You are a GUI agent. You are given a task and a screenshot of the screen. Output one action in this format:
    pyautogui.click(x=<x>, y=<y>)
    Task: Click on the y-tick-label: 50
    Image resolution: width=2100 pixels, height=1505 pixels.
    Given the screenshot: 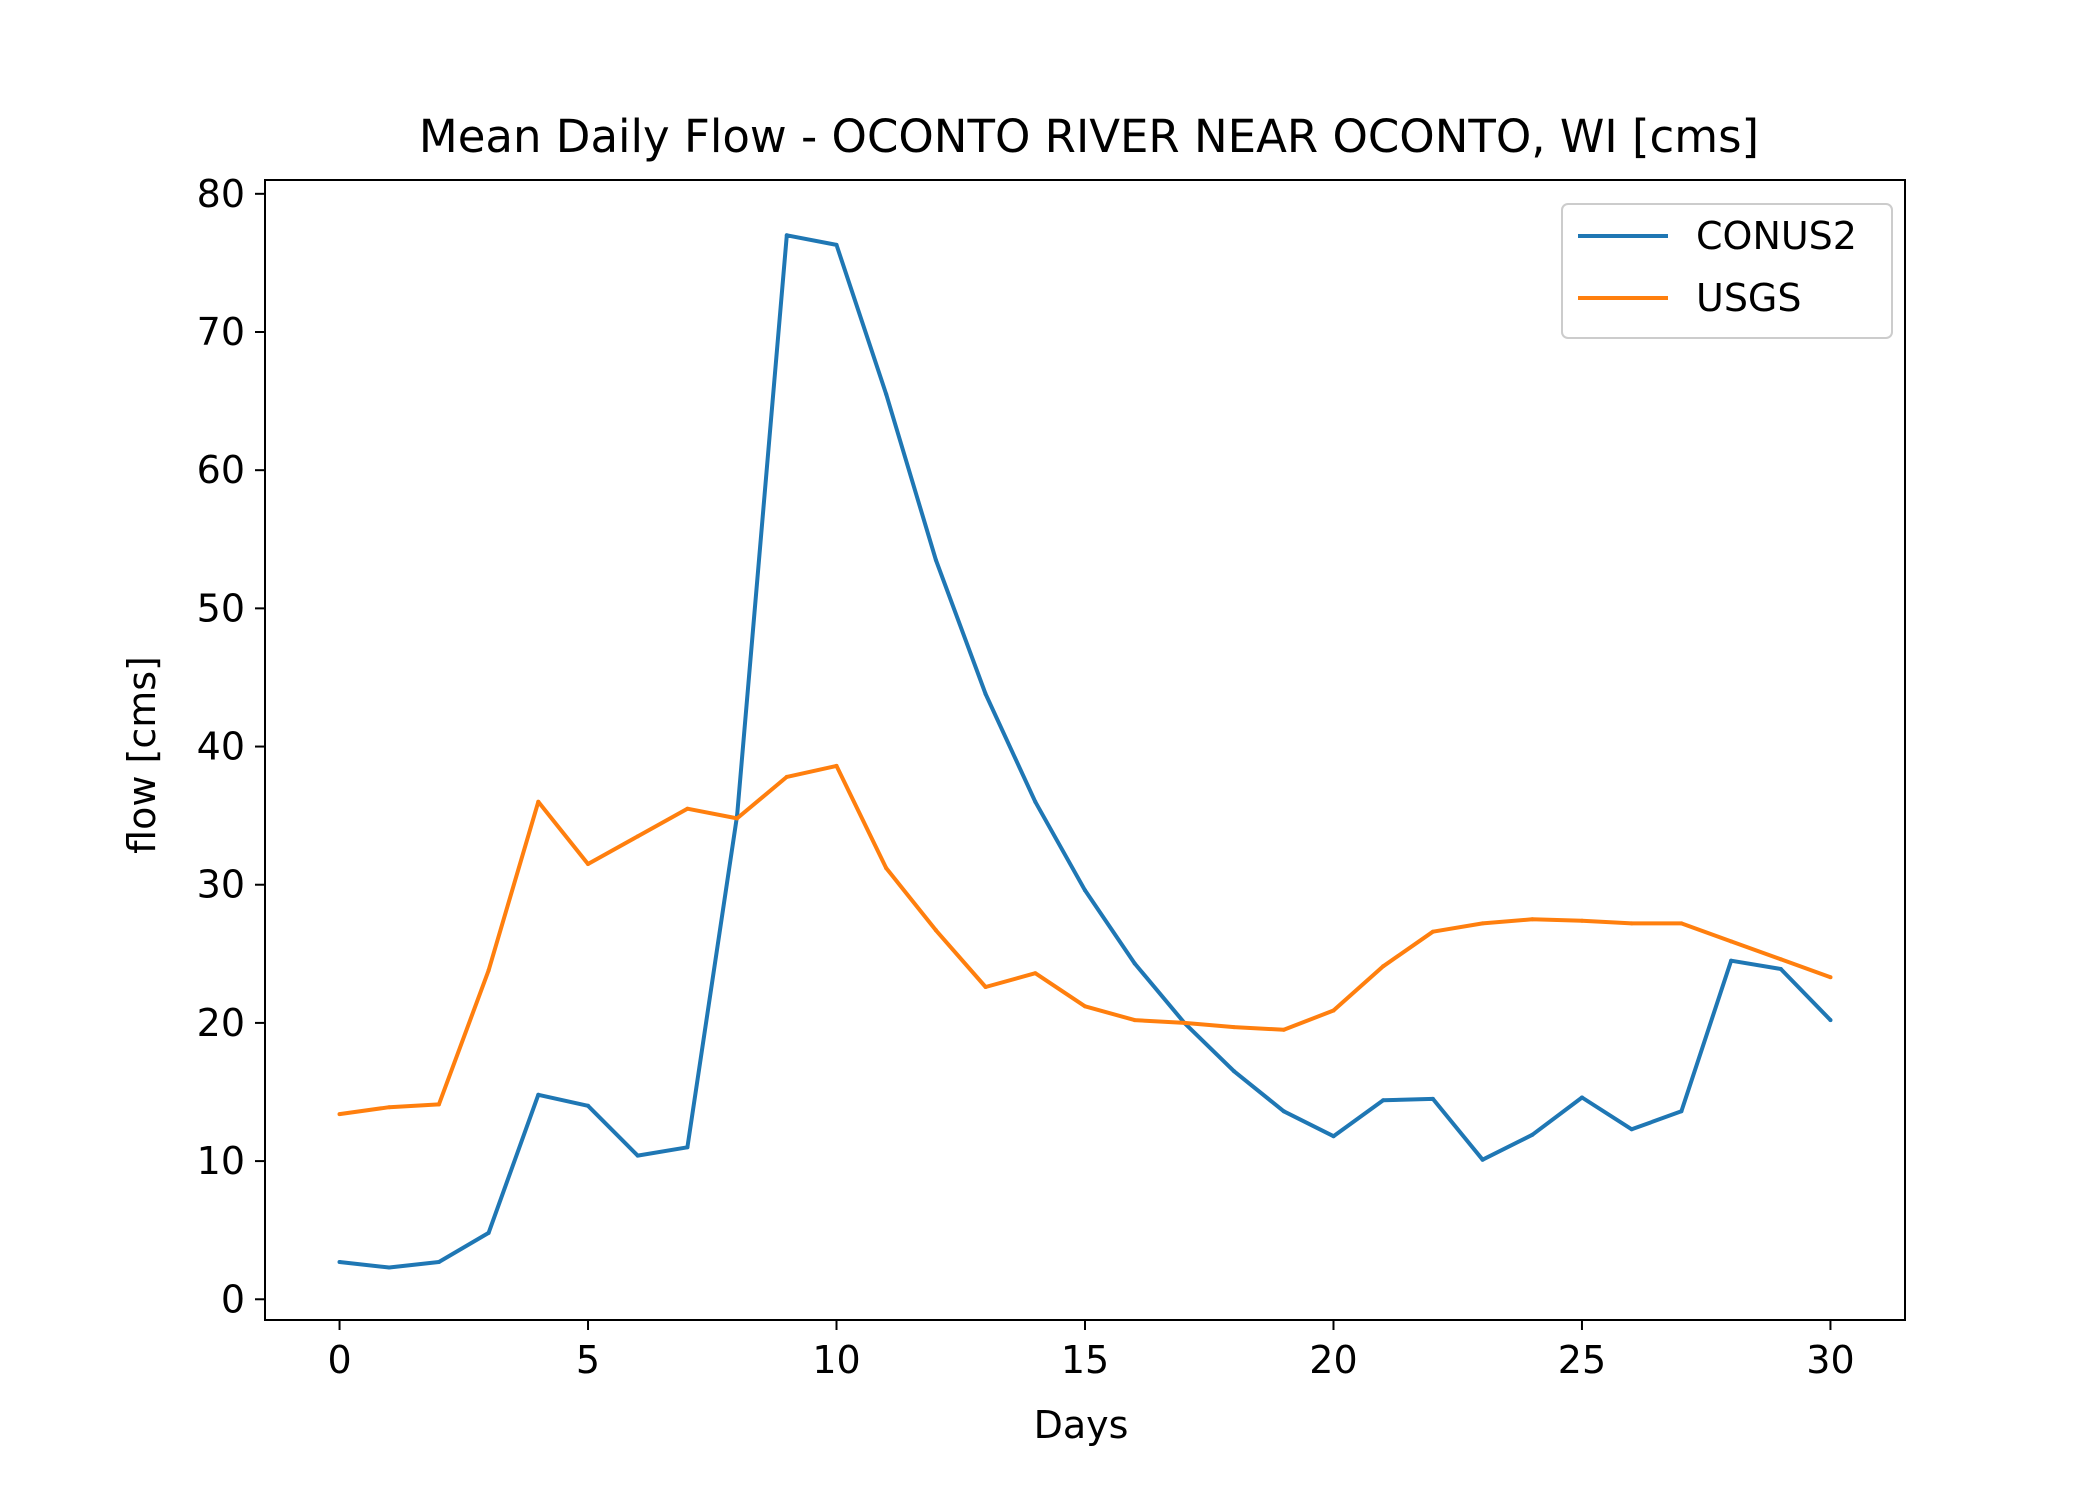 What is the action you would take?
    pyautogui.click(x=221, y=608)
    